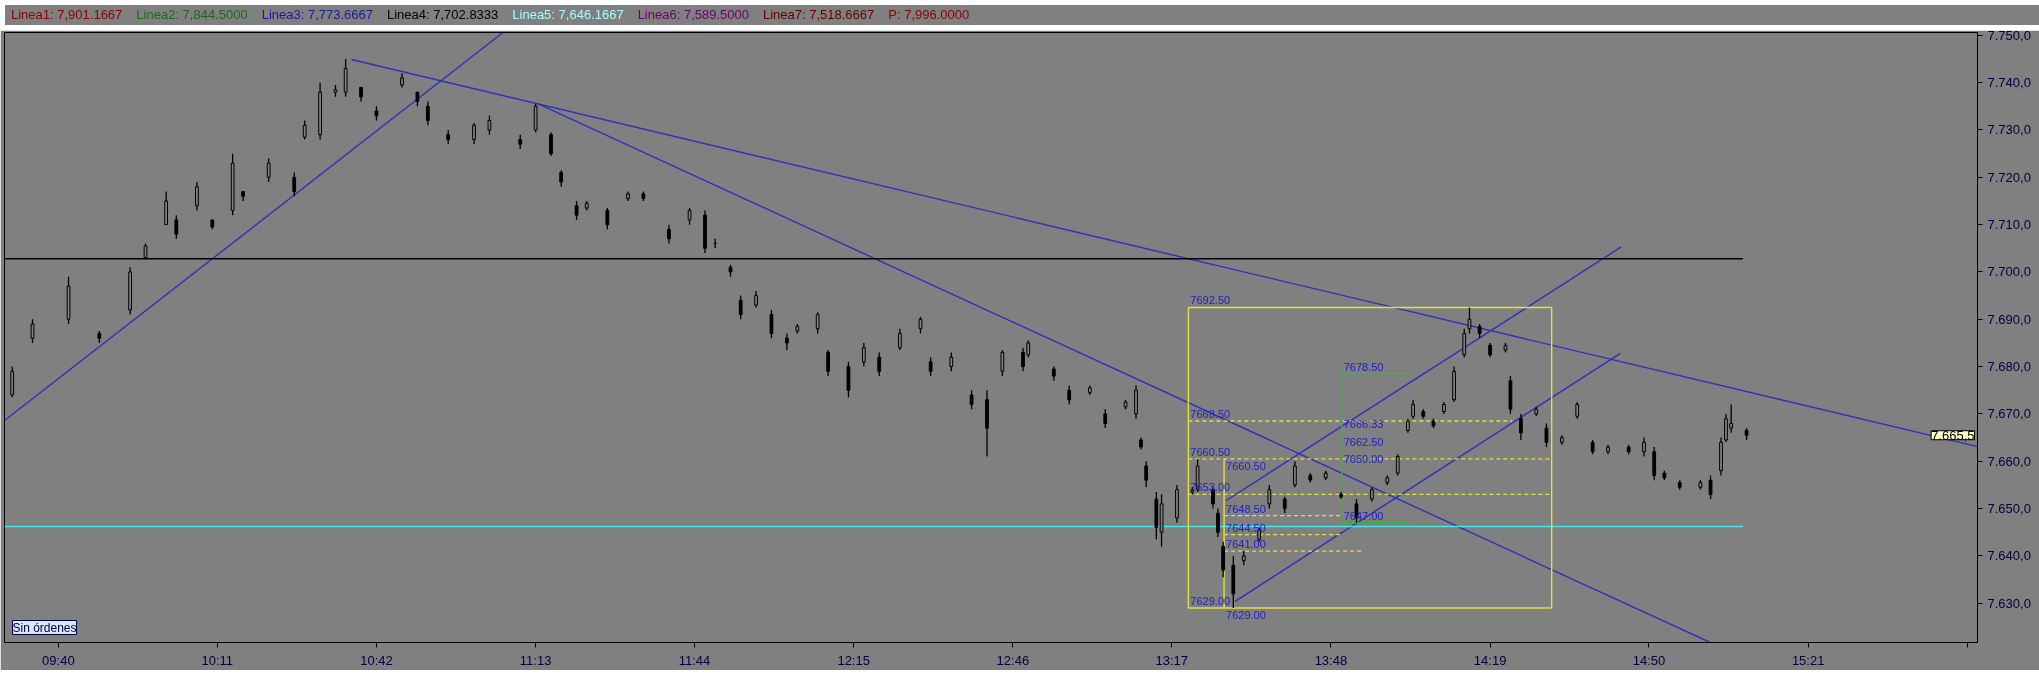 The width and height of the screenshot is (2039, 677). Describe the element at coordinates (1363, 458) in the screenshot. I see `annotation: 7659.00` at that location.